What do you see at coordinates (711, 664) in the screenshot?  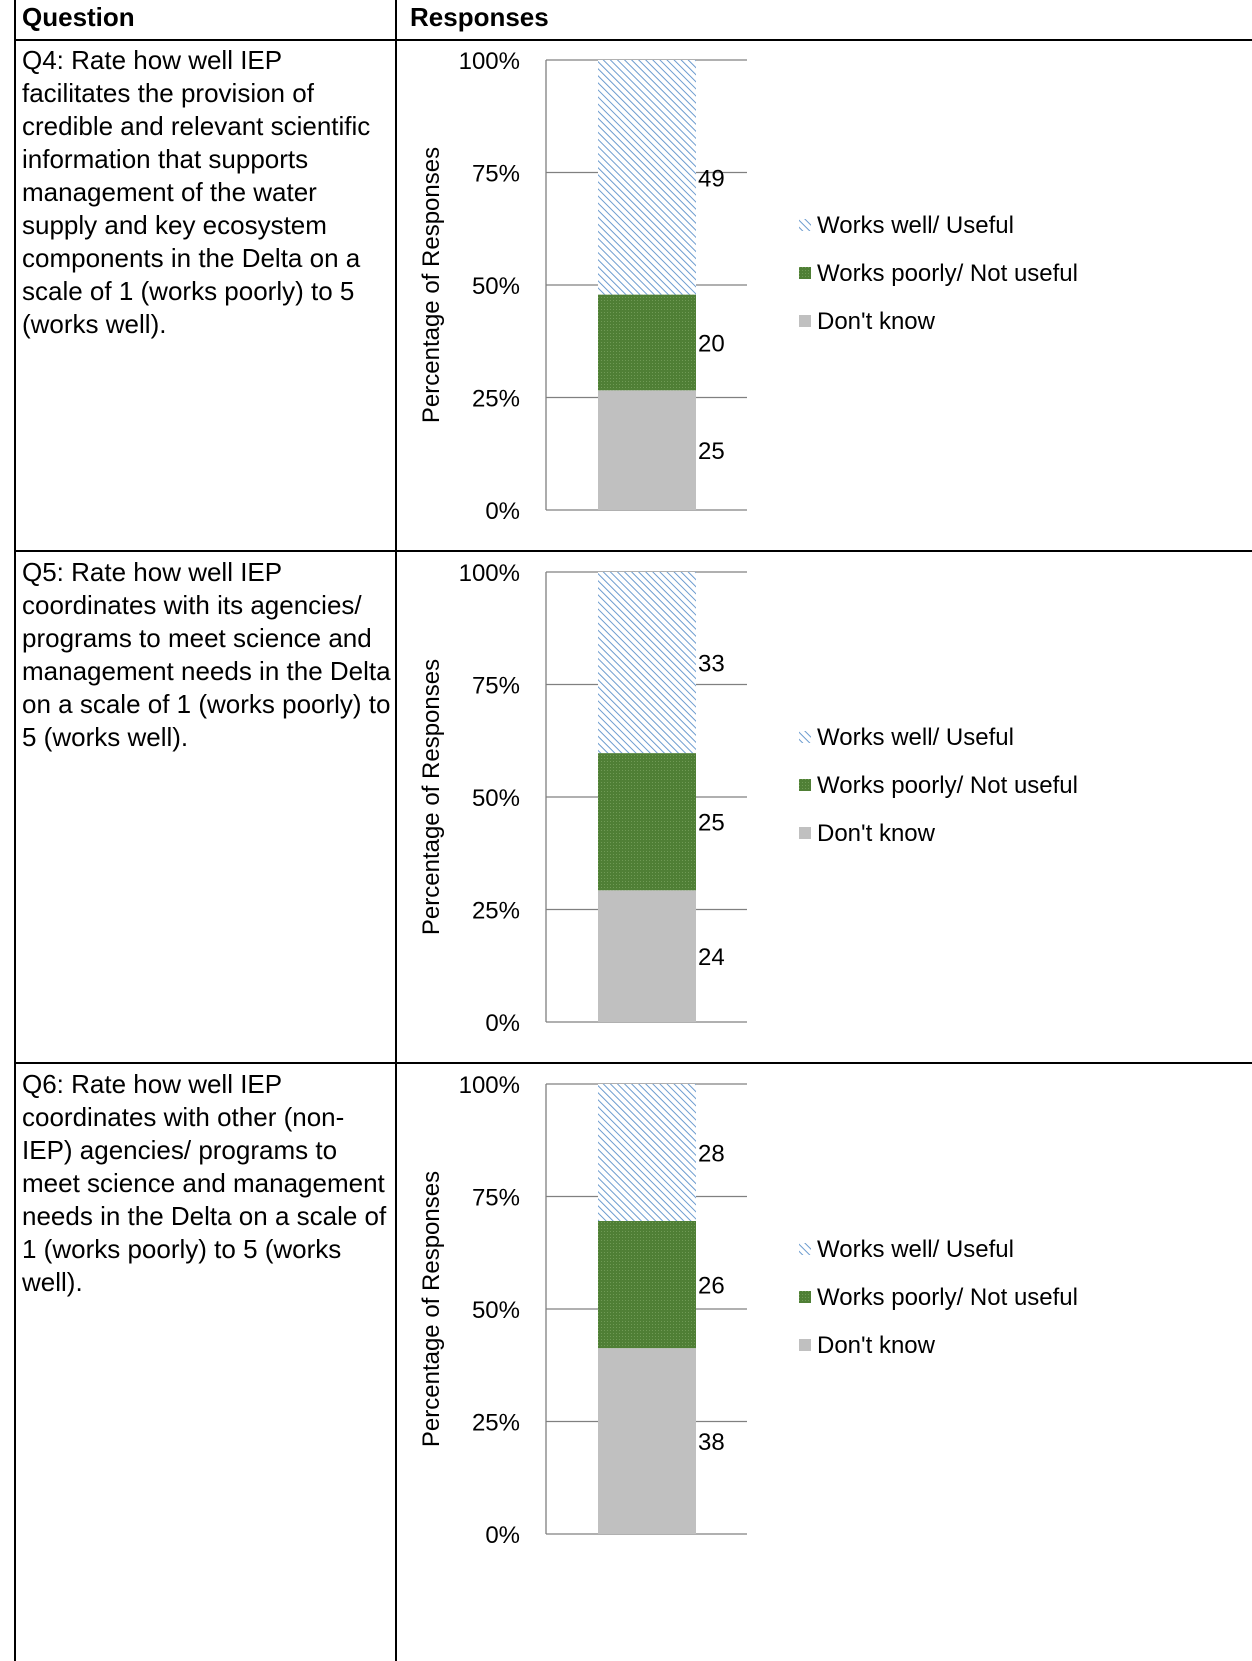 I see `data-label: 33` at bounding box center [711, 664].